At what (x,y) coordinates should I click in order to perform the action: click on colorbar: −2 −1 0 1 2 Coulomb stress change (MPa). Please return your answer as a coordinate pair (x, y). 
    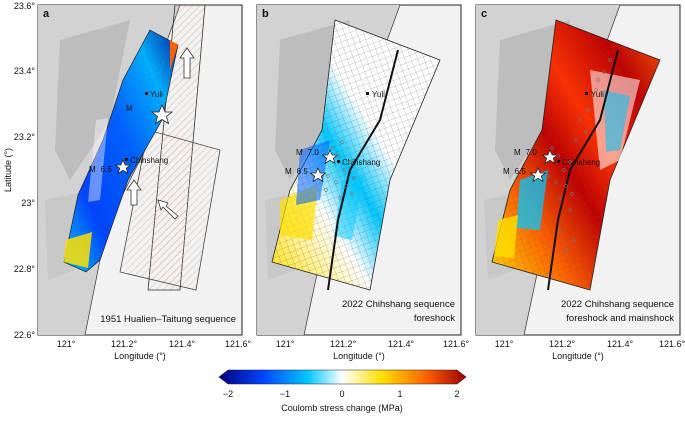
    Looking at the image, I should click on (342, 391).